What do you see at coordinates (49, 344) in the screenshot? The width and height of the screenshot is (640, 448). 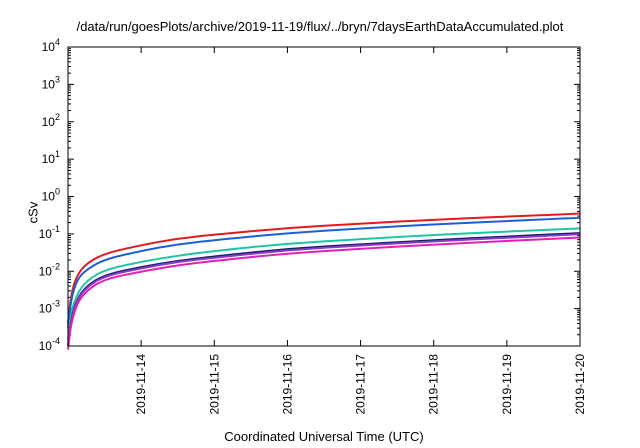 I see `y-tick-label: 10⁻⁴` at bounding box center [49, 344].